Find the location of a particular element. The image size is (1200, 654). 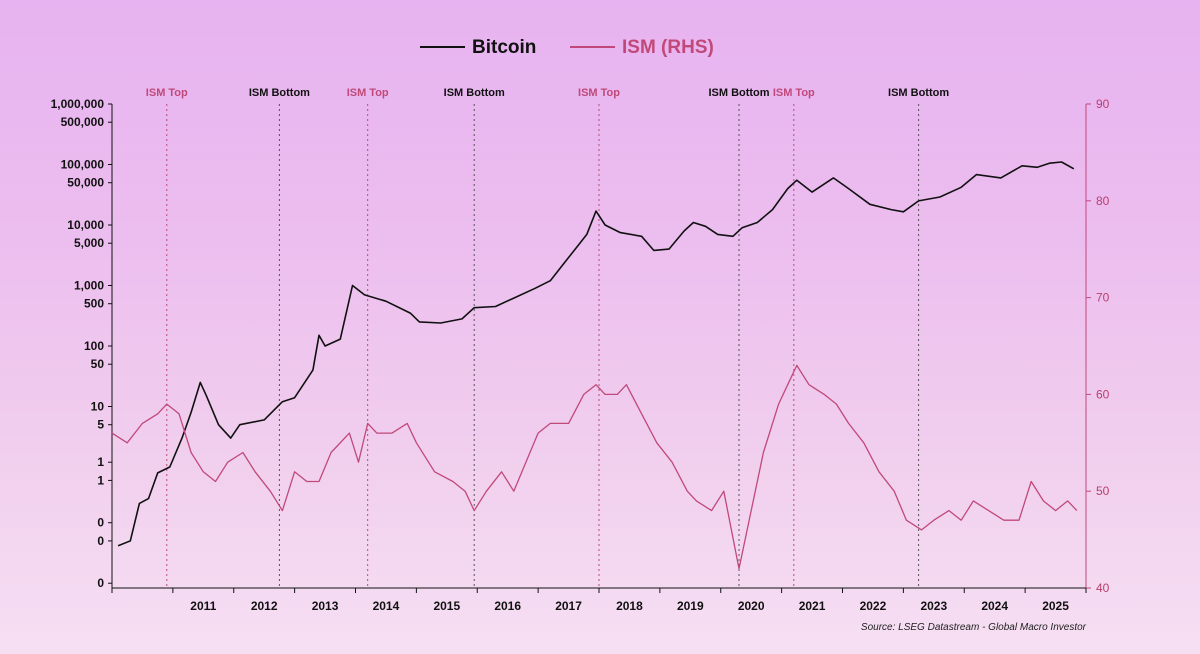

left-tick-label: 5,000 is located at coordinates (89, 243).